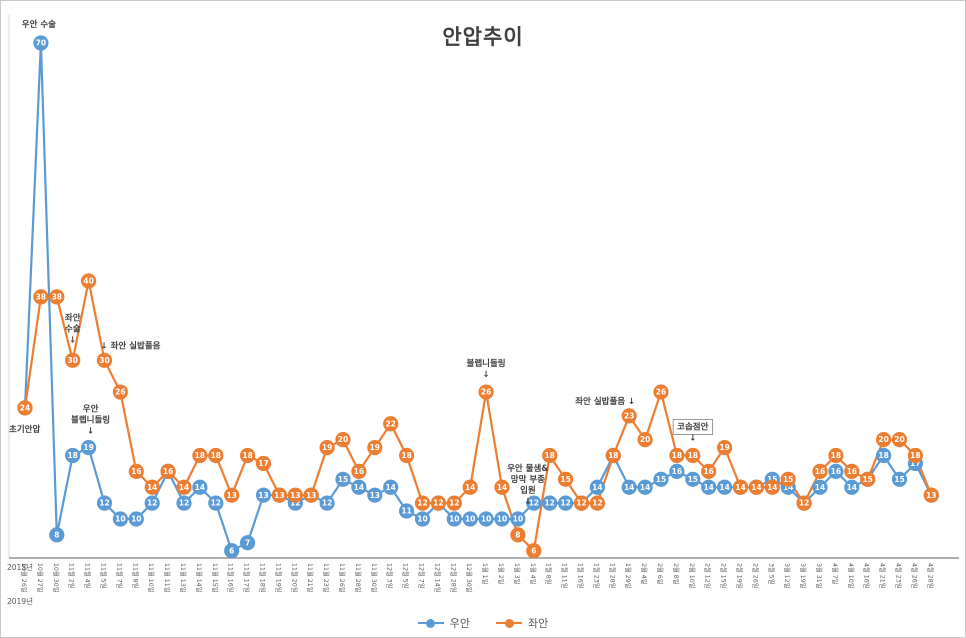 The image size is (966, 638). Describe the element at coordinates (581, 576) in the screenshot. I see `x-tick-label: 1월 16일` at that location.